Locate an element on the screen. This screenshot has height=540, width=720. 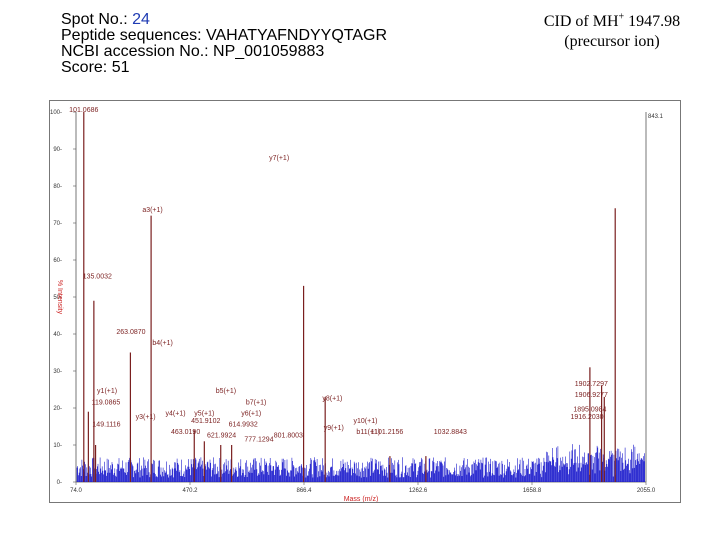
y-tick-label: 10- is located at coordinates (57, 446).